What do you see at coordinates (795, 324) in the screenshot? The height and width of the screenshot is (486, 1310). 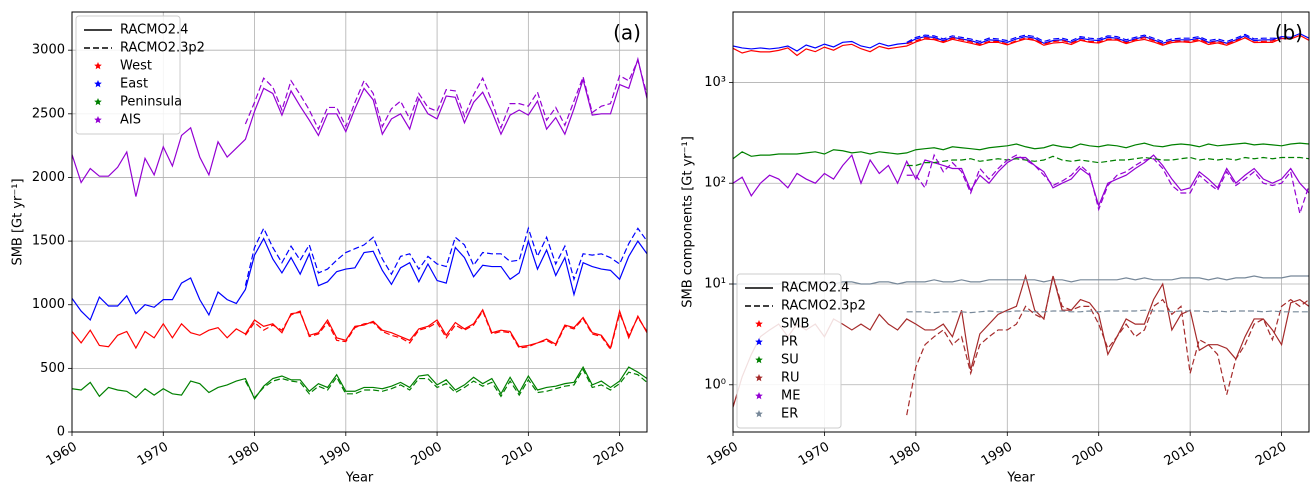 I see `legend-label: SMB` at bounding box center [795, 324].